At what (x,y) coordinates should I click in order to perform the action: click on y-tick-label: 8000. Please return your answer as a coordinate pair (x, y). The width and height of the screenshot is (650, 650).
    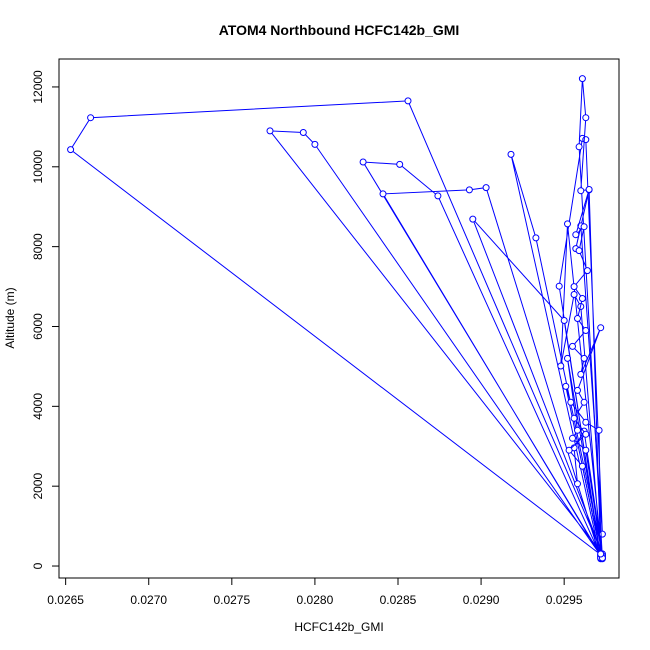
    Looking at the image, I should click on (38, 246).